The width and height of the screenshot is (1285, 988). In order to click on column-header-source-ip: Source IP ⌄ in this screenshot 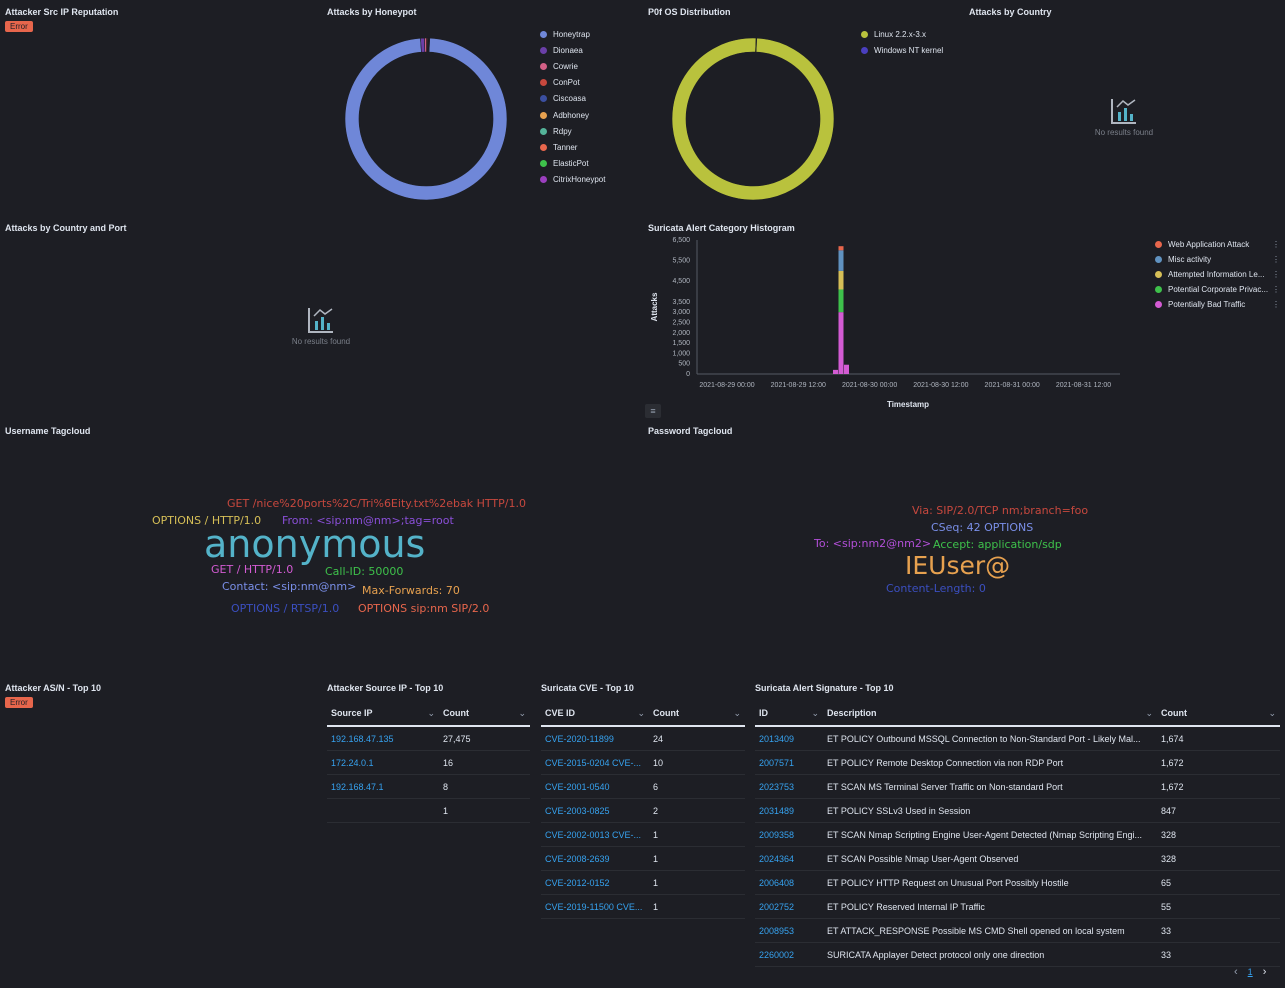, I will do `click(383, 714)`.